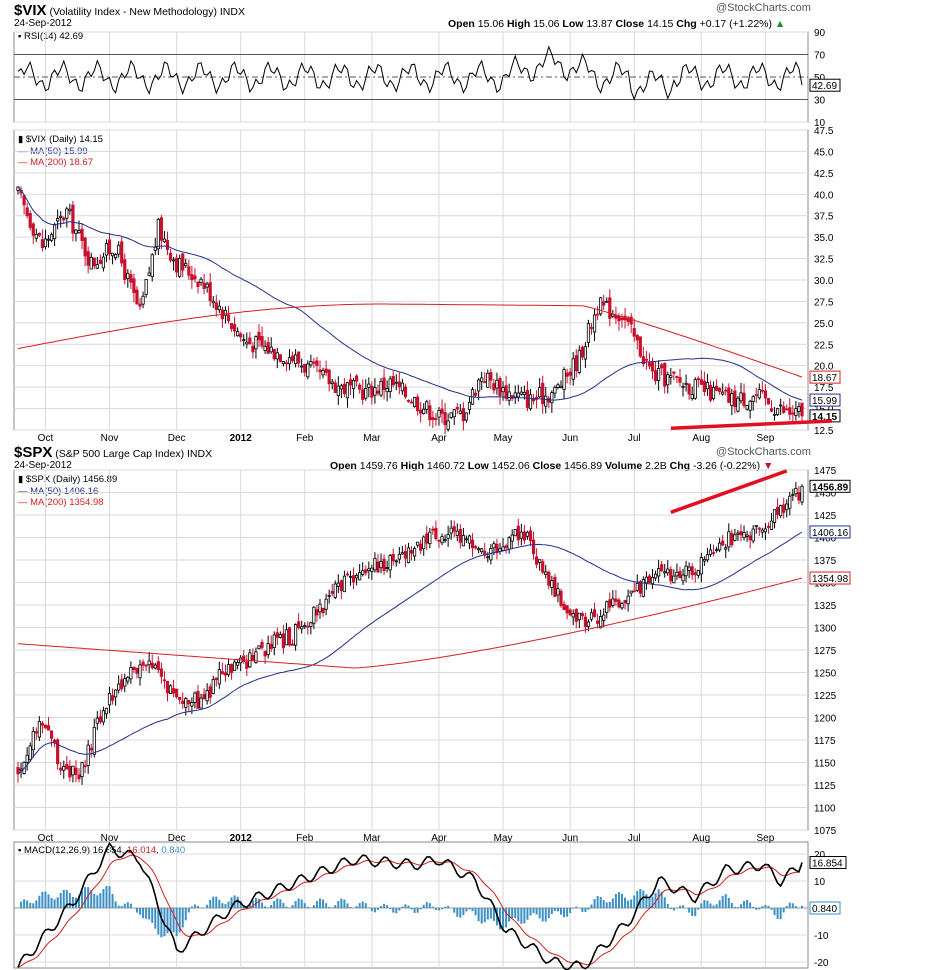 This screenshot has width=935, height=970. What do you see at coordinates (825, 494) in the screenshot?
I see `spx-tick-label: 1450` at bounding box center [825, 494].